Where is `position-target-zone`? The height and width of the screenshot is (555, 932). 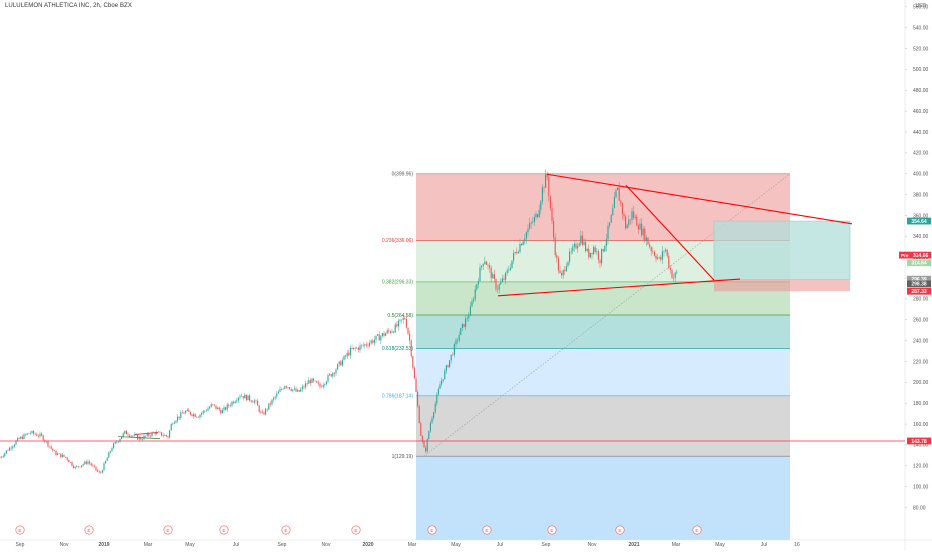
position-target-zone is located at coordinates (782, 250).